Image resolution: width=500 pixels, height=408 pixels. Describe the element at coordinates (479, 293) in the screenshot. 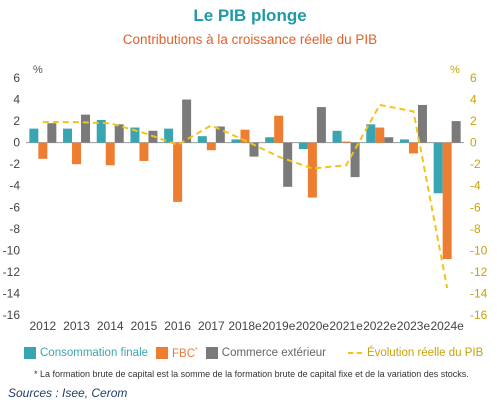

I see `y-tick-right--14: -14` at that location.